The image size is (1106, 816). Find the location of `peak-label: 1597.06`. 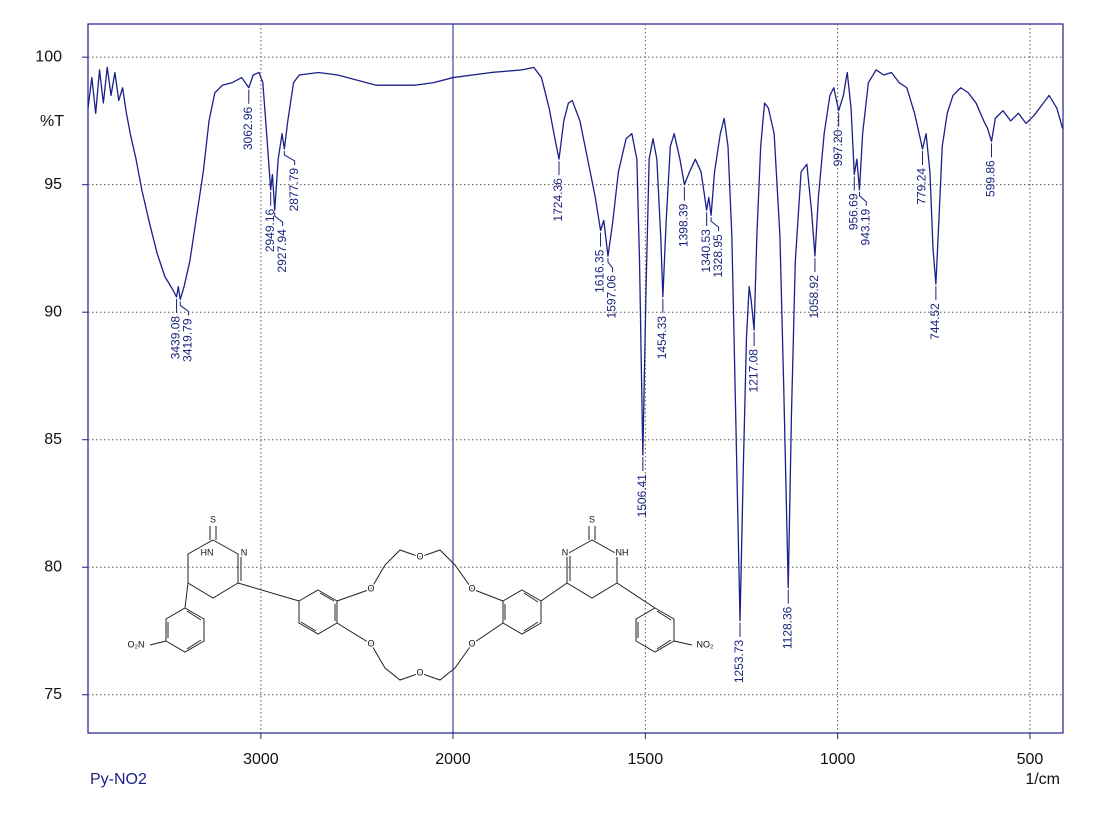

peak-label: 1597.06 is located at coordinates (612, 297).